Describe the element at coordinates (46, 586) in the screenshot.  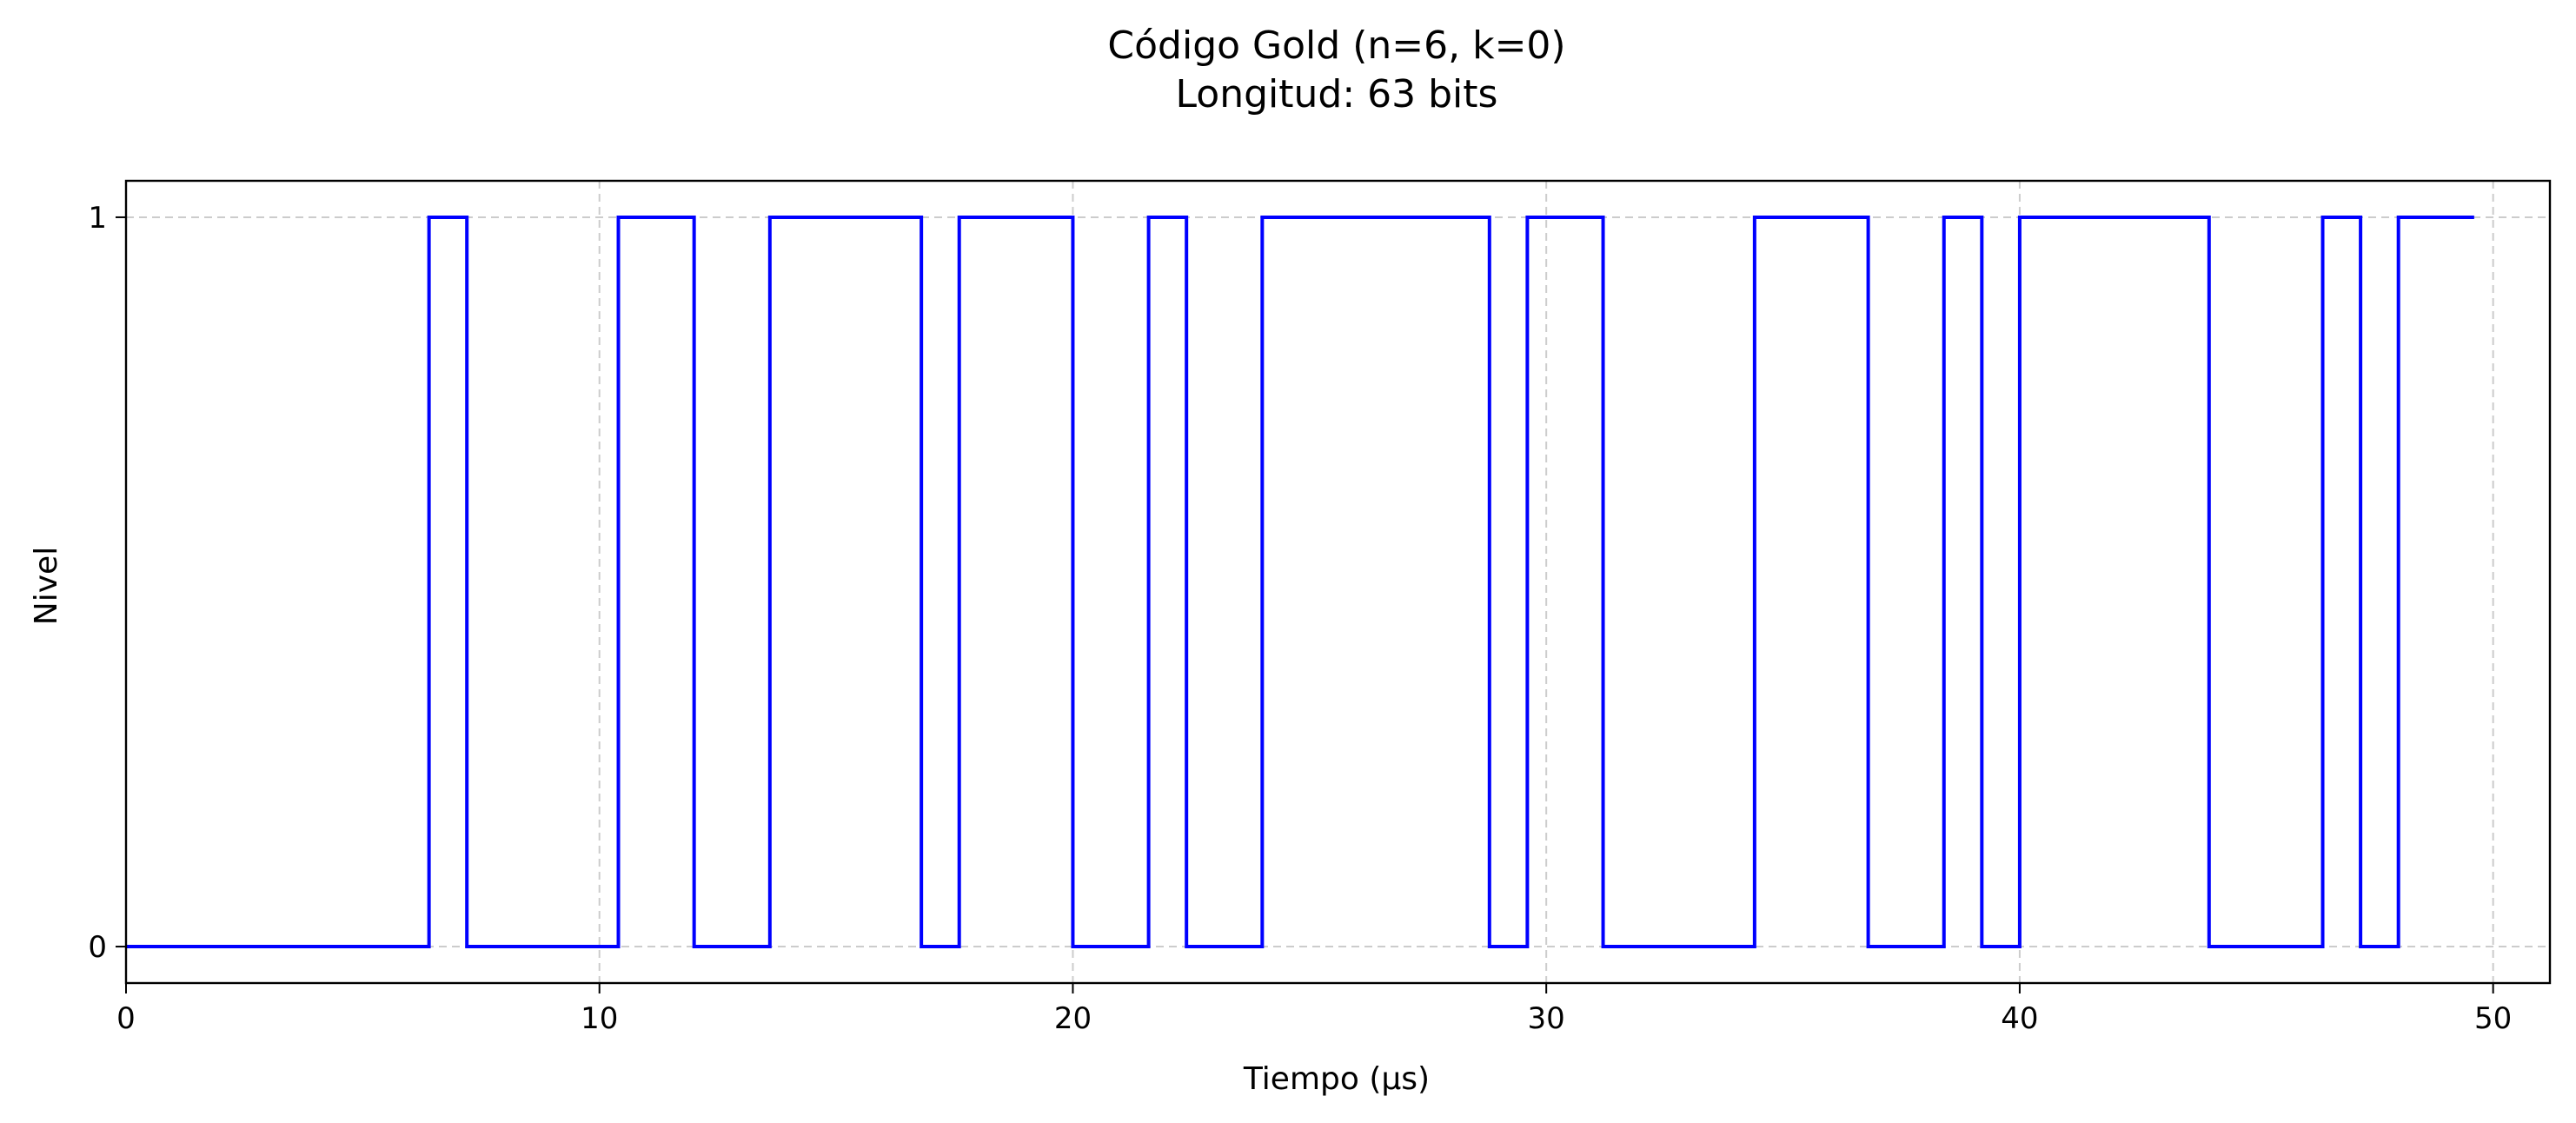
I see `y-axis-label: Nivel` at that location.